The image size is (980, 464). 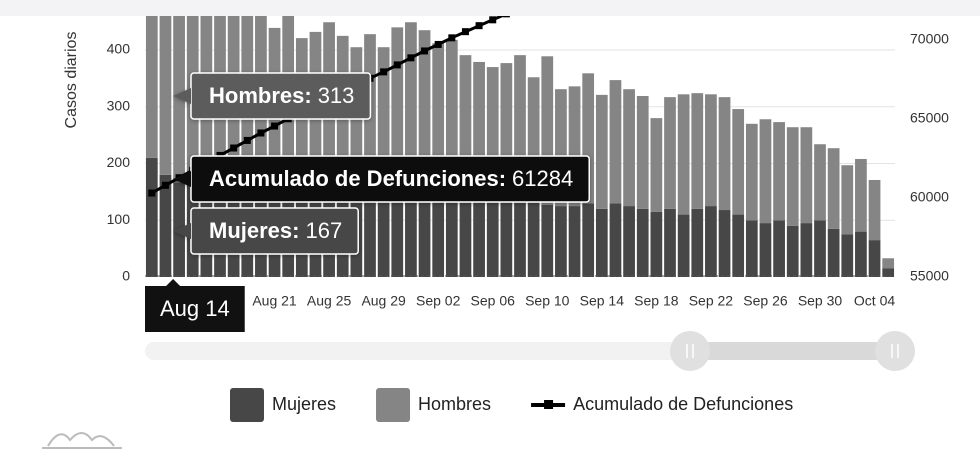 What do you see at coordinates (530, 351) in the screenshot?
I see `range-slider` at bounding box center [530, 351].